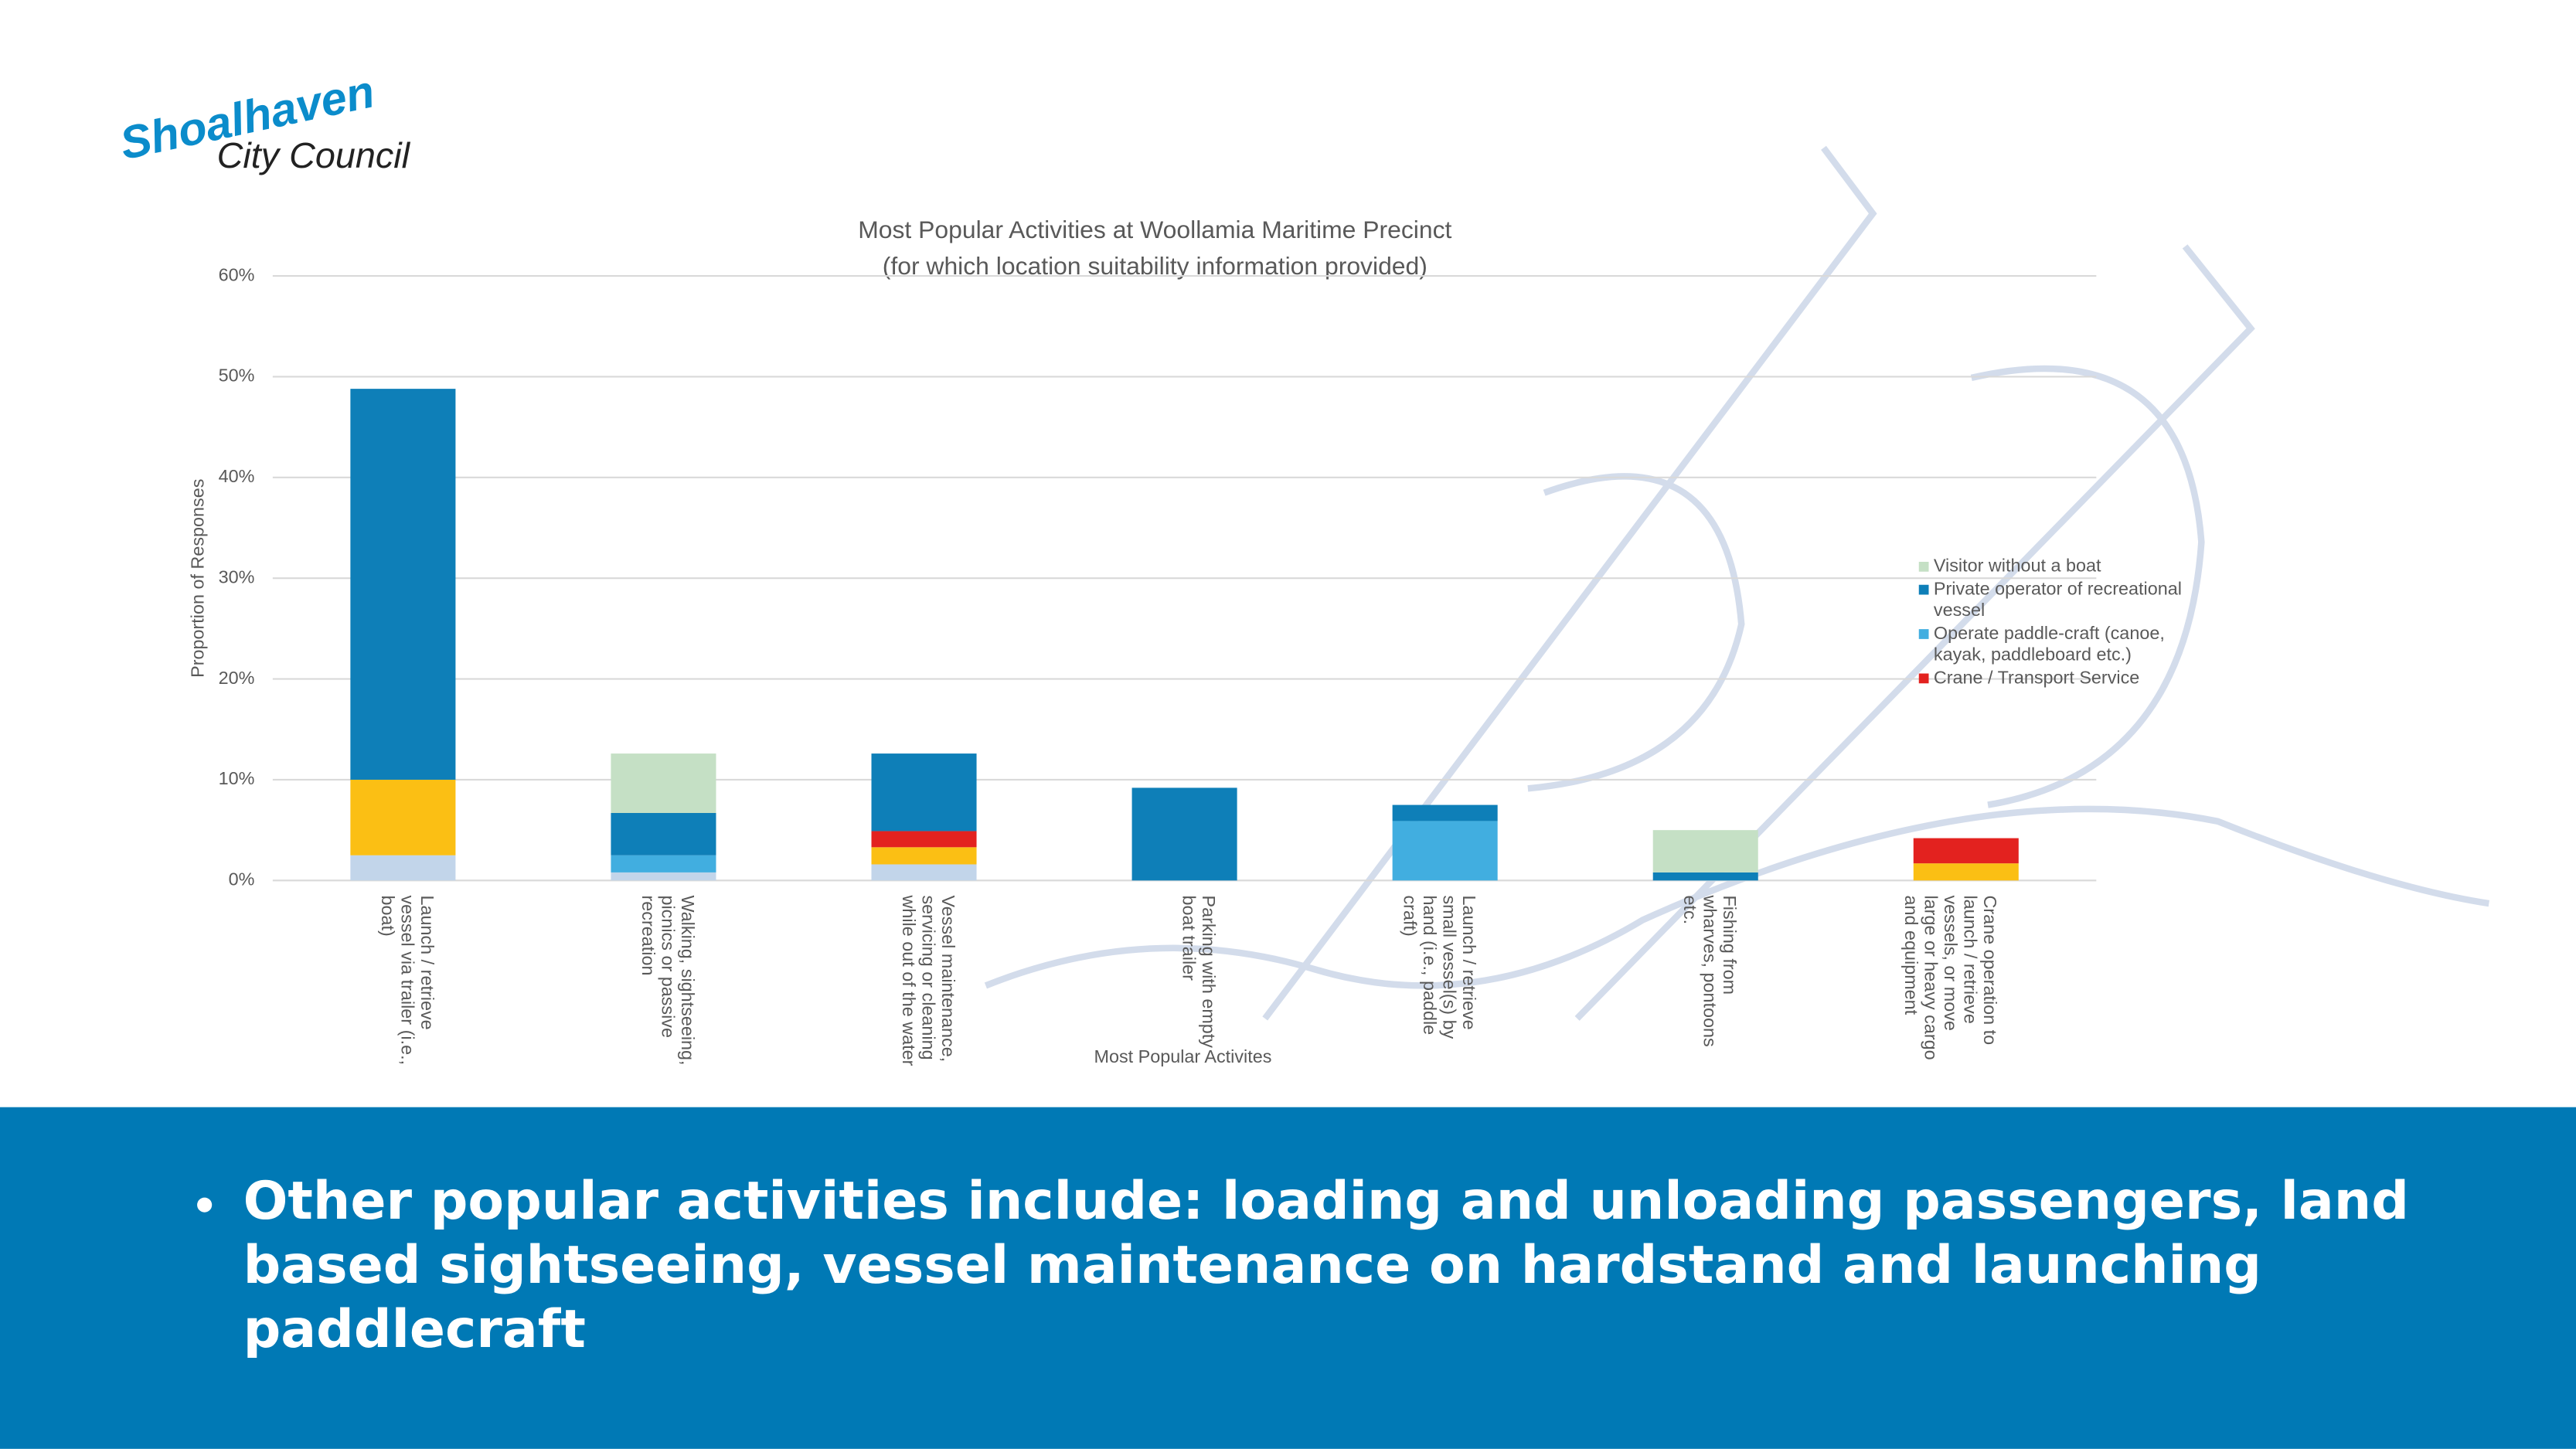 This screenshot has height=1449, width=2576. What do you see at coordinates (1198, 972) in the screenshot?
I see `x-tick-label: Parking with empty boat trailer` at bounding box center [1198, 972].